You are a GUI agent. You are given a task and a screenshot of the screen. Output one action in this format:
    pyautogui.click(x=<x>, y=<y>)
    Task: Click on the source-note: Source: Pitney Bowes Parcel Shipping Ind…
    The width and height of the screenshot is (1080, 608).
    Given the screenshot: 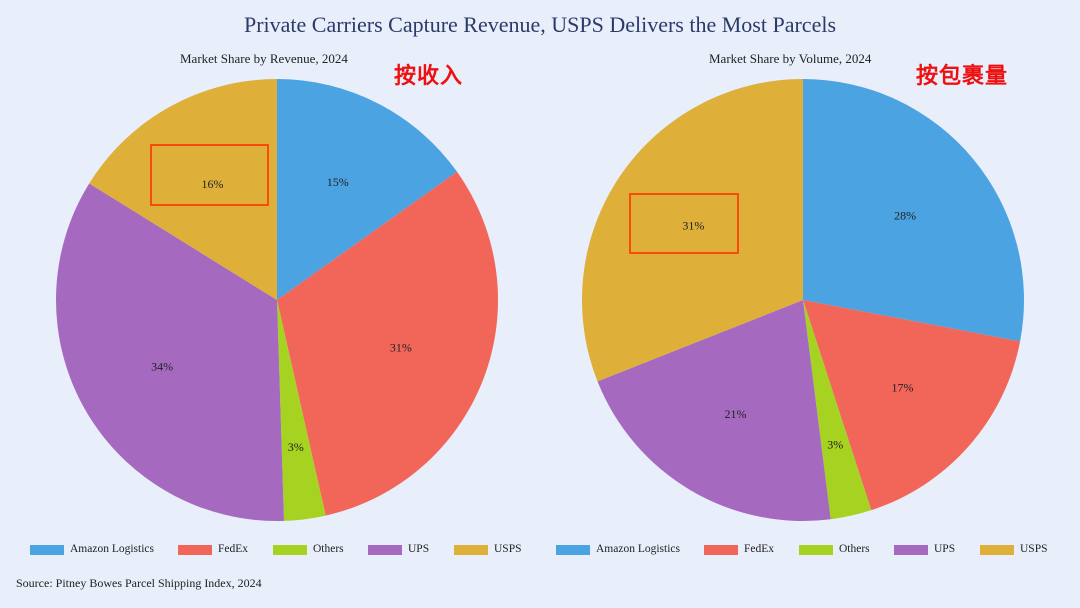 What is the action you would take?
    pyautogui.click(x=139, y=583)
    